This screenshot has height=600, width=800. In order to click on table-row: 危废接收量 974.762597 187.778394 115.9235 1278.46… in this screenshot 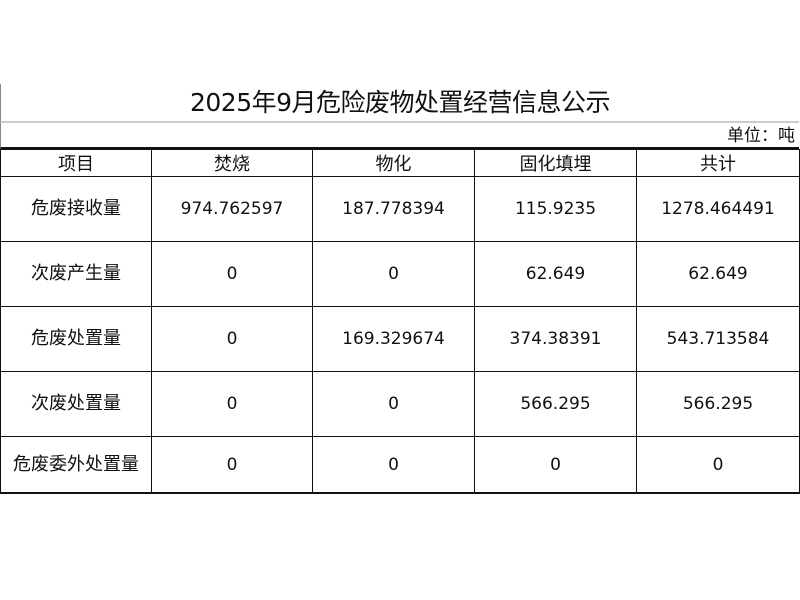, I will do `click(400, 209)`.